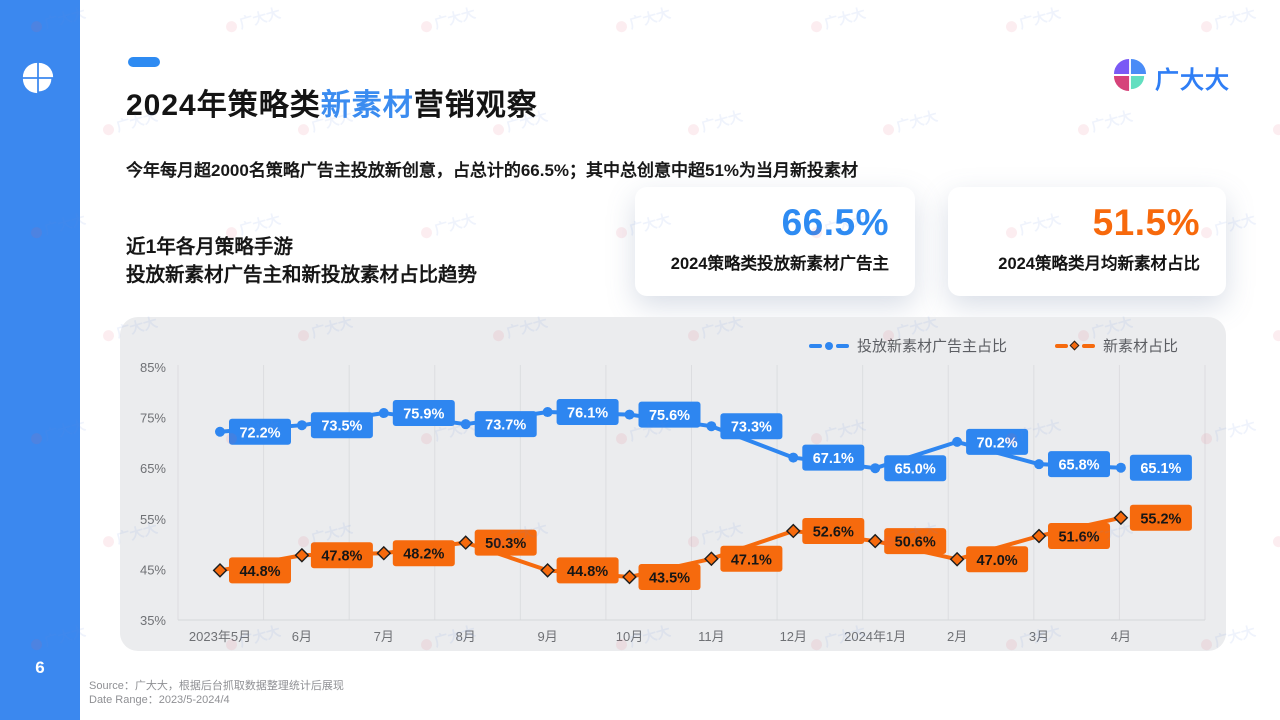  Describe the element at coordinates (466, 636) in the screenshot. I see `svg-text: 8月` at that location.